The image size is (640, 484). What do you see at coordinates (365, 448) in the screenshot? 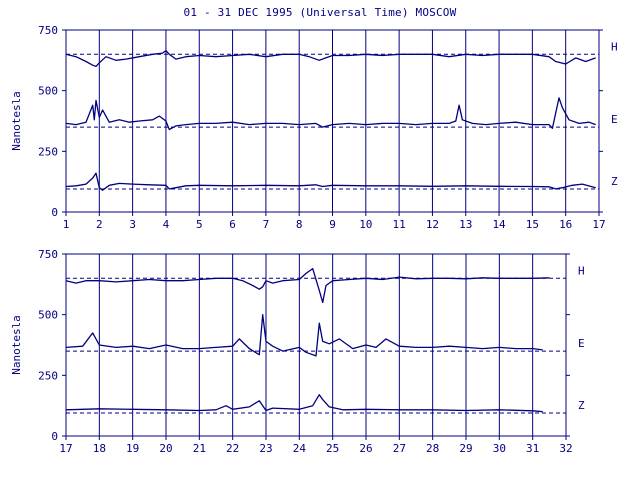
I see `x-tick-label: 26` at bounding box center [365, 448].